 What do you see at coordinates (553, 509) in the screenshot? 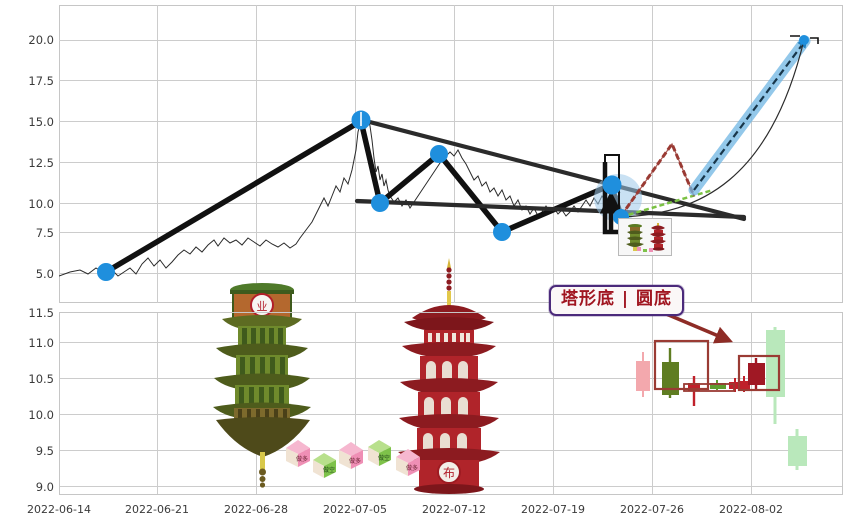
I see `xtick-label: 2022-07-19` at bounding box center [553, 509].